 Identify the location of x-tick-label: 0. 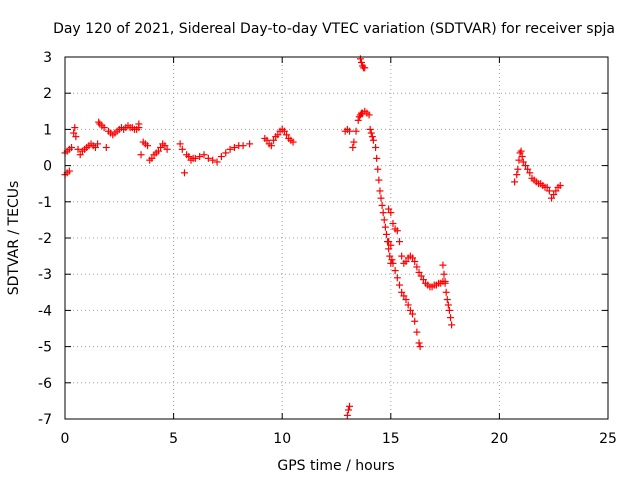
(65, 439).